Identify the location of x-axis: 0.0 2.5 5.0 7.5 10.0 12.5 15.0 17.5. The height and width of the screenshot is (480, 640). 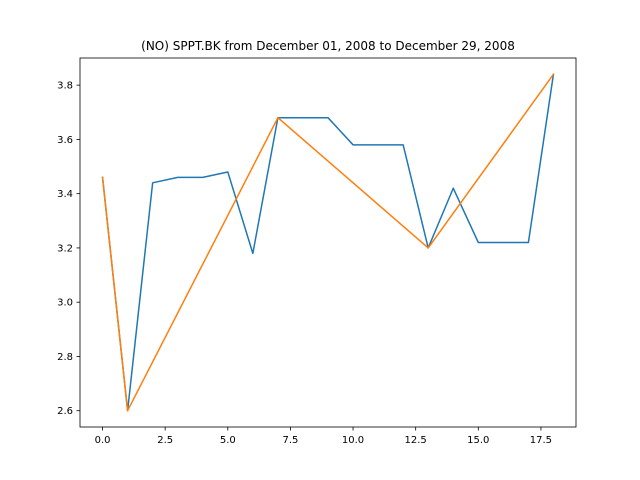
(323, 436).